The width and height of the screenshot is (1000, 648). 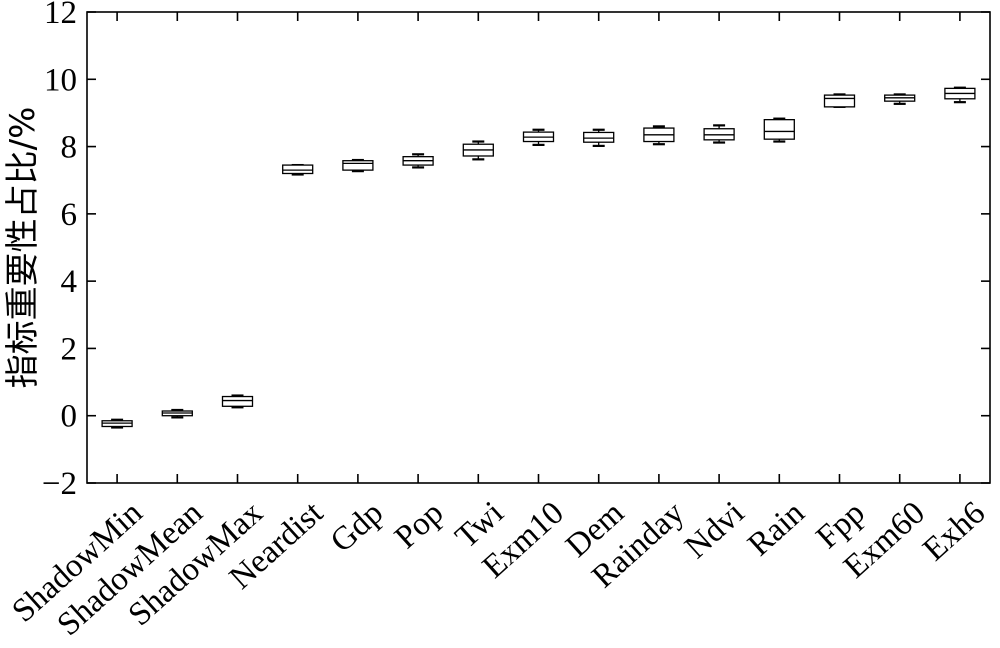 I want to click on box-shadowmean, so click(x=177, y=413).